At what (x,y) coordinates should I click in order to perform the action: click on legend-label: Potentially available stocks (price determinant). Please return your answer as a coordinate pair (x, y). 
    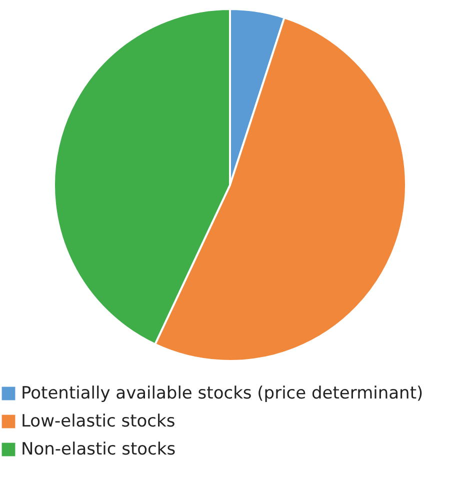
    Looking at the image, I should click on (222, 394).